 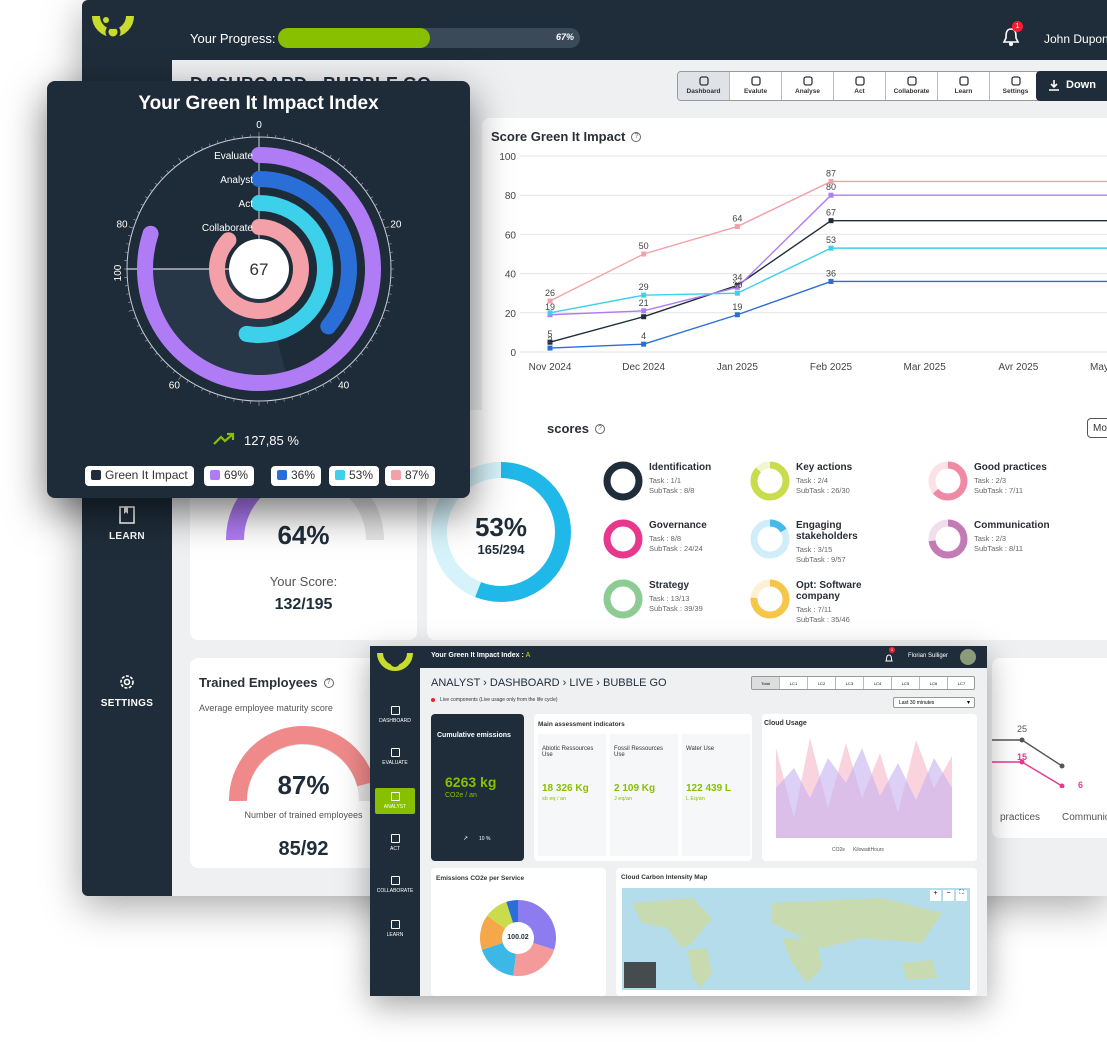 I want to click on toolbar-button-act: Act, so click(x=860, y=86).